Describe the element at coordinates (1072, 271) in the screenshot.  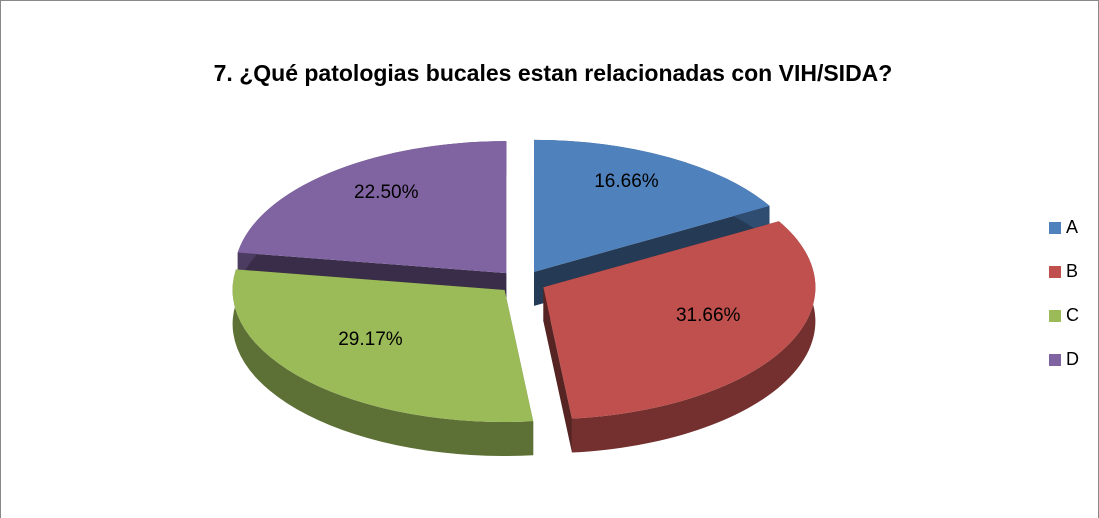
I see `legend-label: B` at that location.